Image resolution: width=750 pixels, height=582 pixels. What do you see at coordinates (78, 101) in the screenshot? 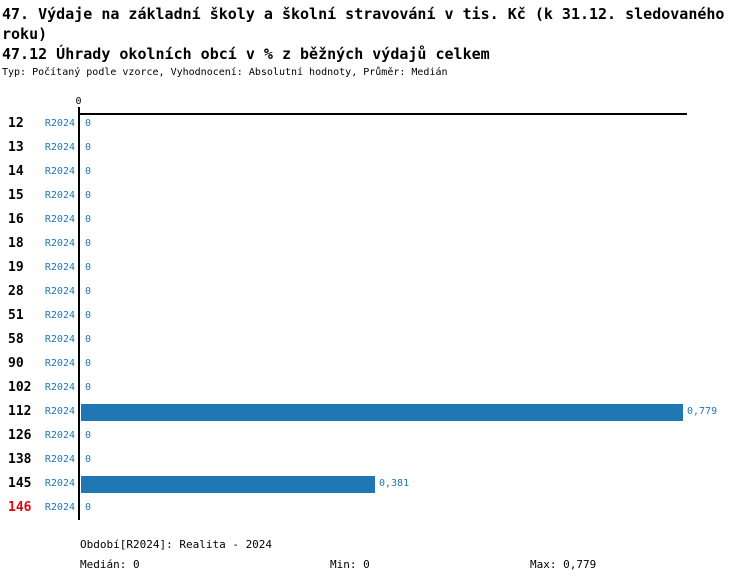
I see `value-axis-zero-tick: 0` at bounding box center [78, 101].